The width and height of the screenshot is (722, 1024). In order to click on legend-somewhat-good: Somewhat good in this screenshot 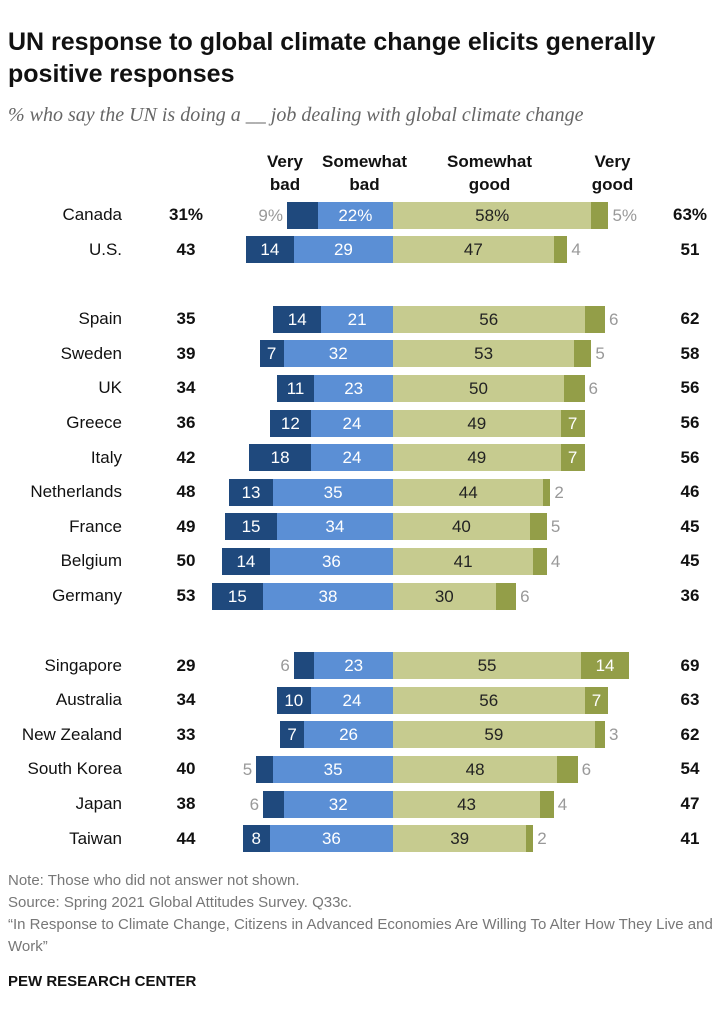, I will do `click(489, 173)`.